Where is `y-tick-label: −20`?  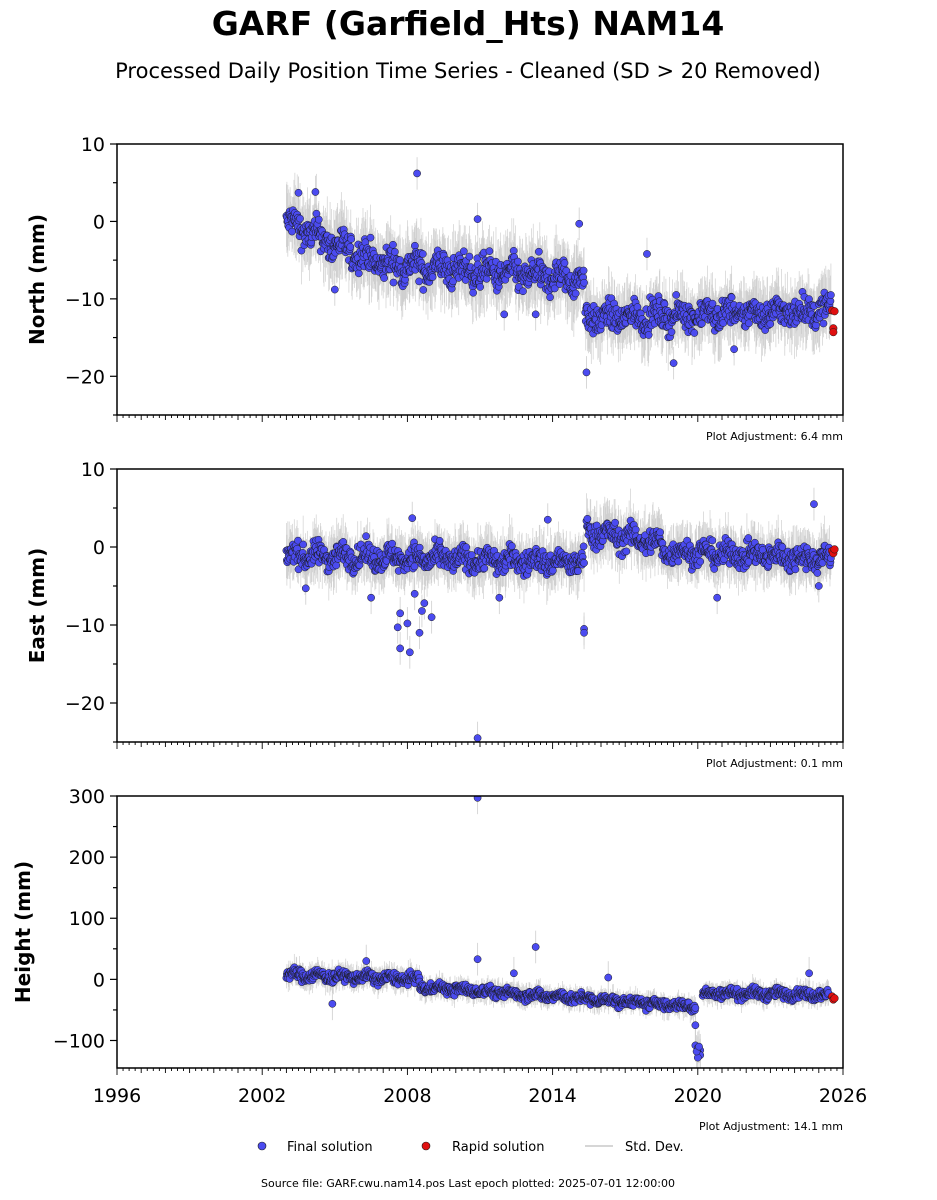 y-tick-label: −20 is located at coordinates (85, 704).